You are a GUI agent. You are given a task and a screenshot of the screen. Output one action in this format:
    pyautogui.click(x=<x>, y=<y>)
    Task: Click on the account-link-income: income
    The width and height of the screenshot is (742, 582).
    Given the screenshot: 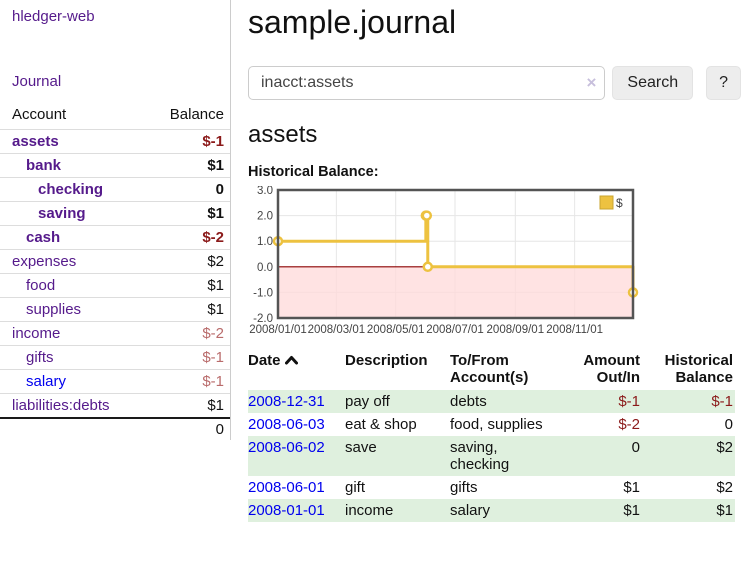 What is the action you would take?
    pyautogui.click(x=36, y=333)
    